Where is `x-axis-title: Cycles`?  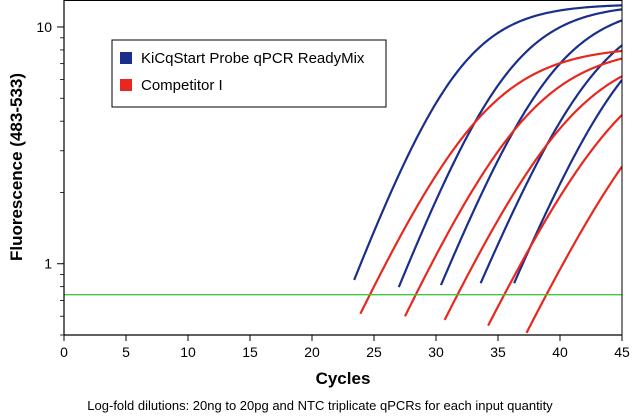 x-axis-title: Cycles is located at coordinates (343, 378).